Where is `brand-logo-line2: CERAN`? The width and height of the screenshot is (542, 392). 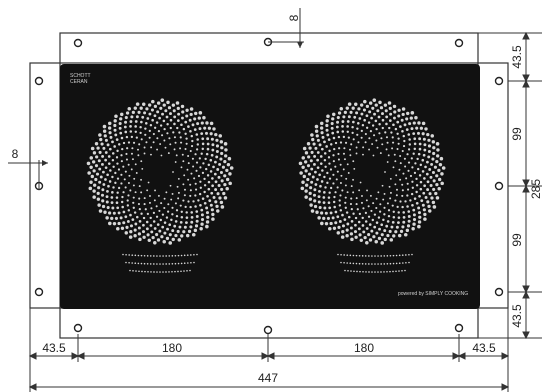 brand-logo-line2: CERAN is located at coordinates (79, 82).